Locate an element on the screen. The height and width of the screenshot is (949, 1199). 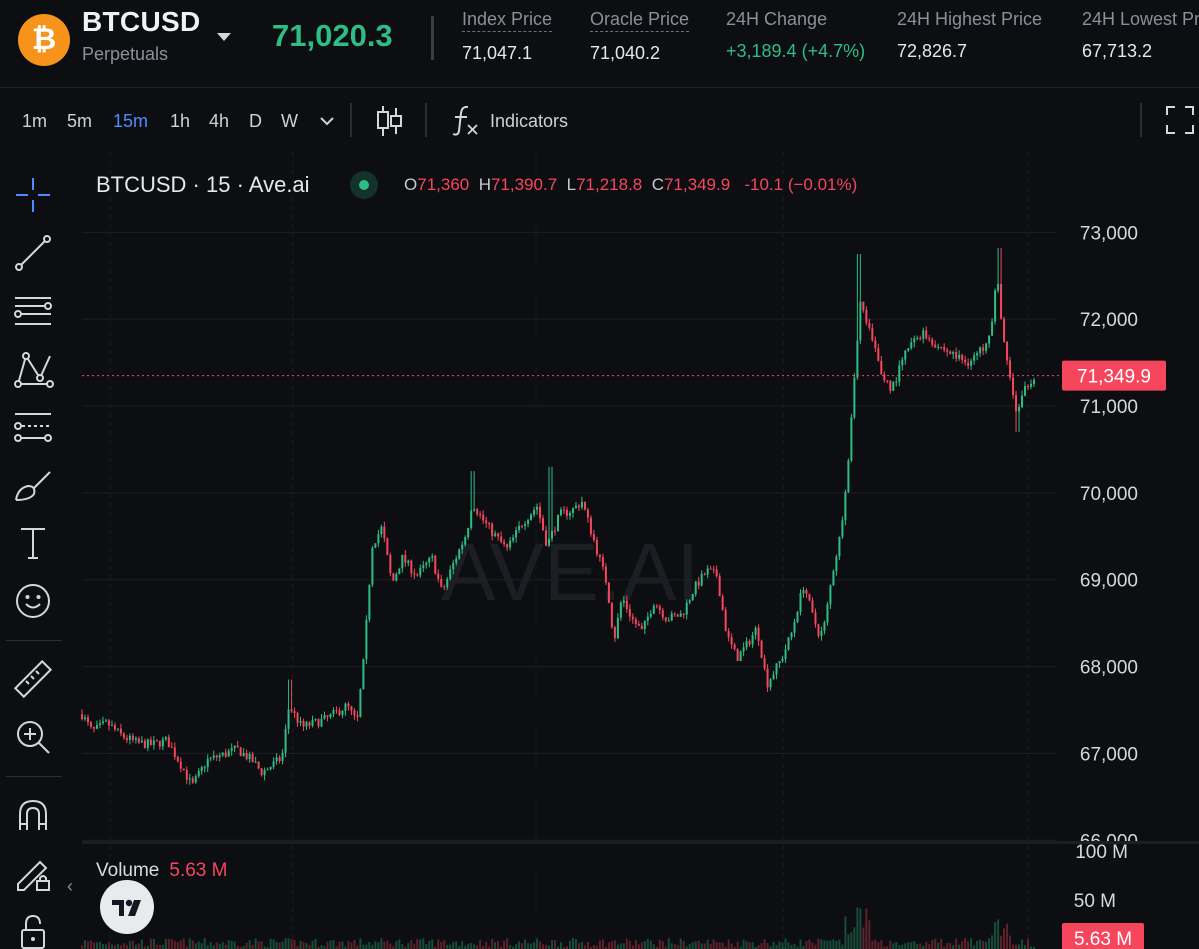
timeframe-4h: 4h is located at coordinates (219, 121).